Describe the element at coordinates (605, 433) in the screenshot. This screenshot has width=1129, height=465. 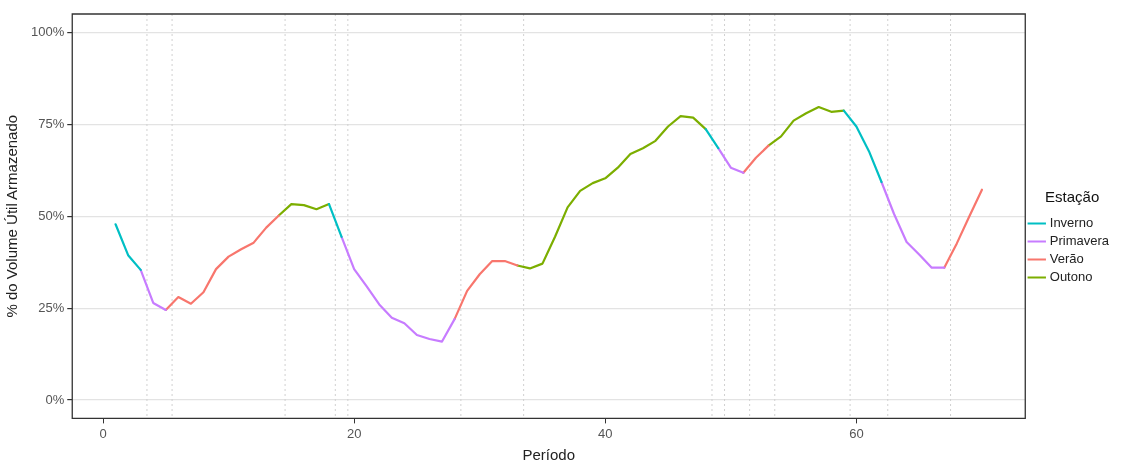
I see `x-tick-label: 40` at that location.